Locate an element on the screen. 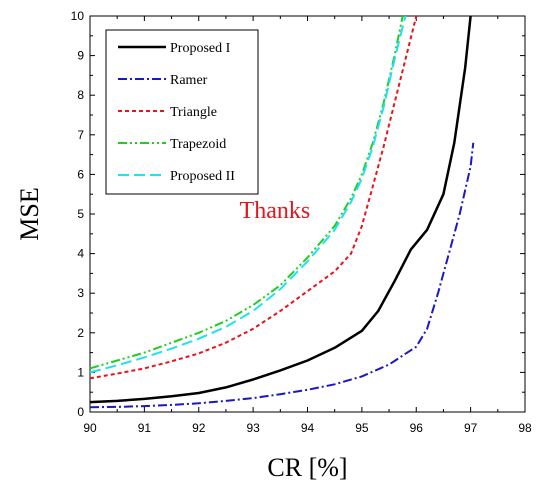  y-tick-label: 10 is located at coordinates (78, 16).